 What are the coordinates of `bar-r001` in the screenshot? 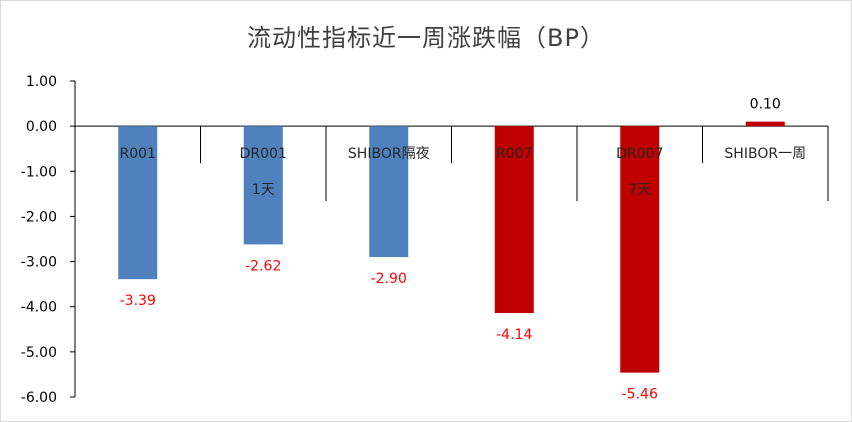 It's located at (138, 203).